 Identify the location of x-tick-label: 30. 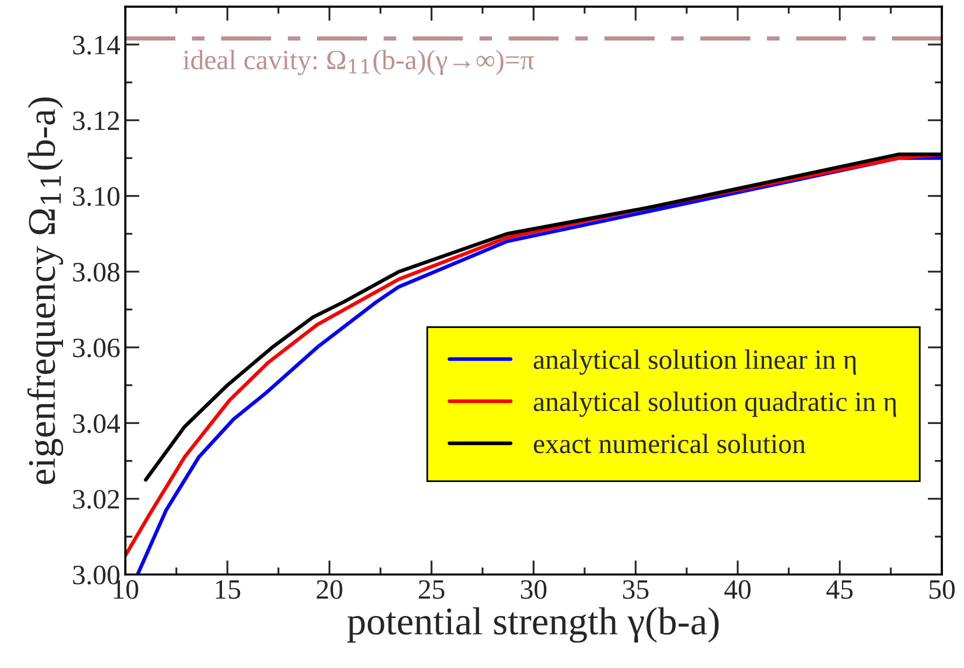
(533, 589).